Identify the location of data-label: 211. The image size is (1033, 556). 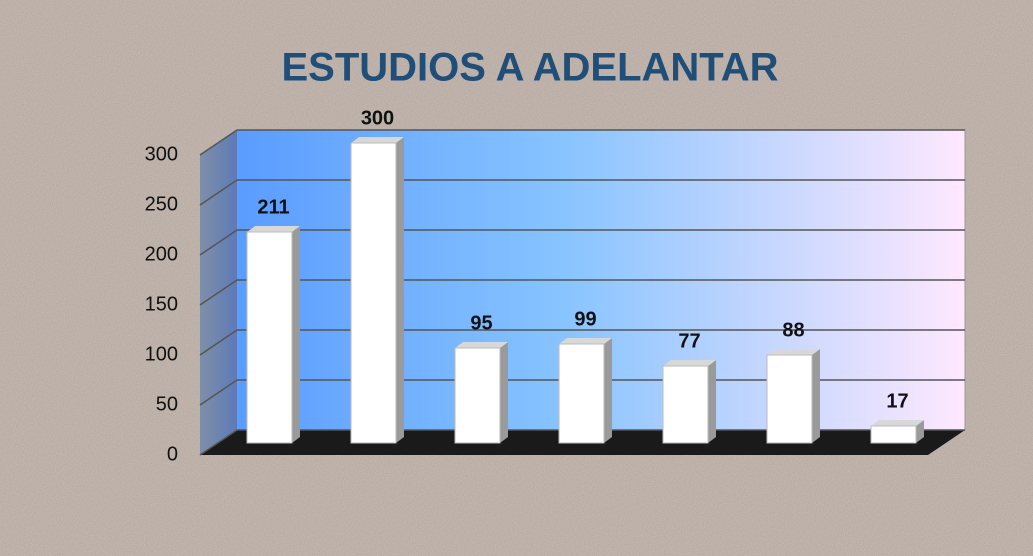
(273, 207).